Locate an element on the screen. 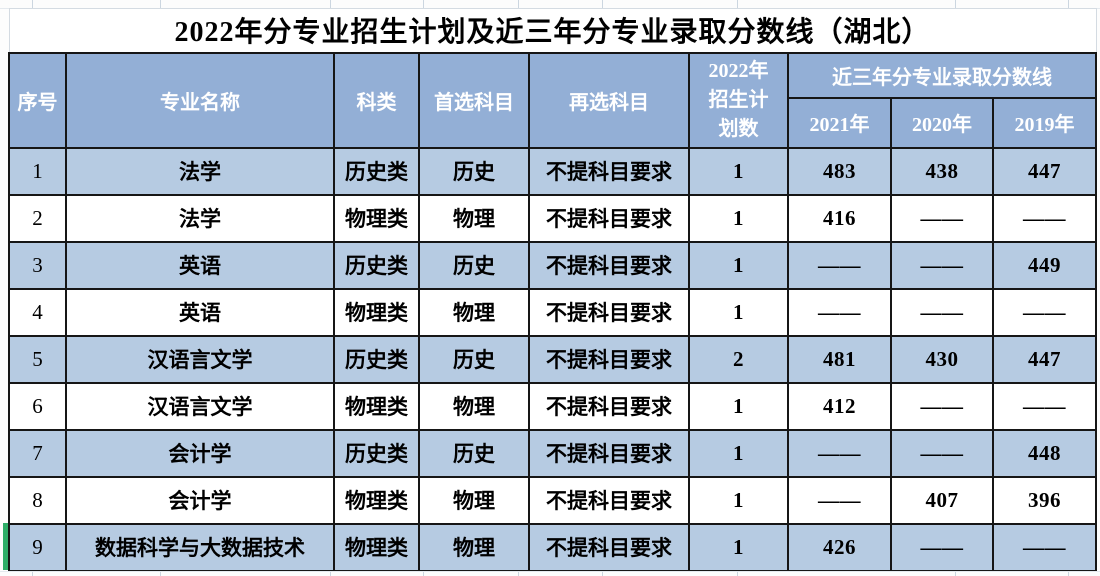 This screenshot has width=1100, height=576. cell-plan: 2 is located at coordinates (738, 359).